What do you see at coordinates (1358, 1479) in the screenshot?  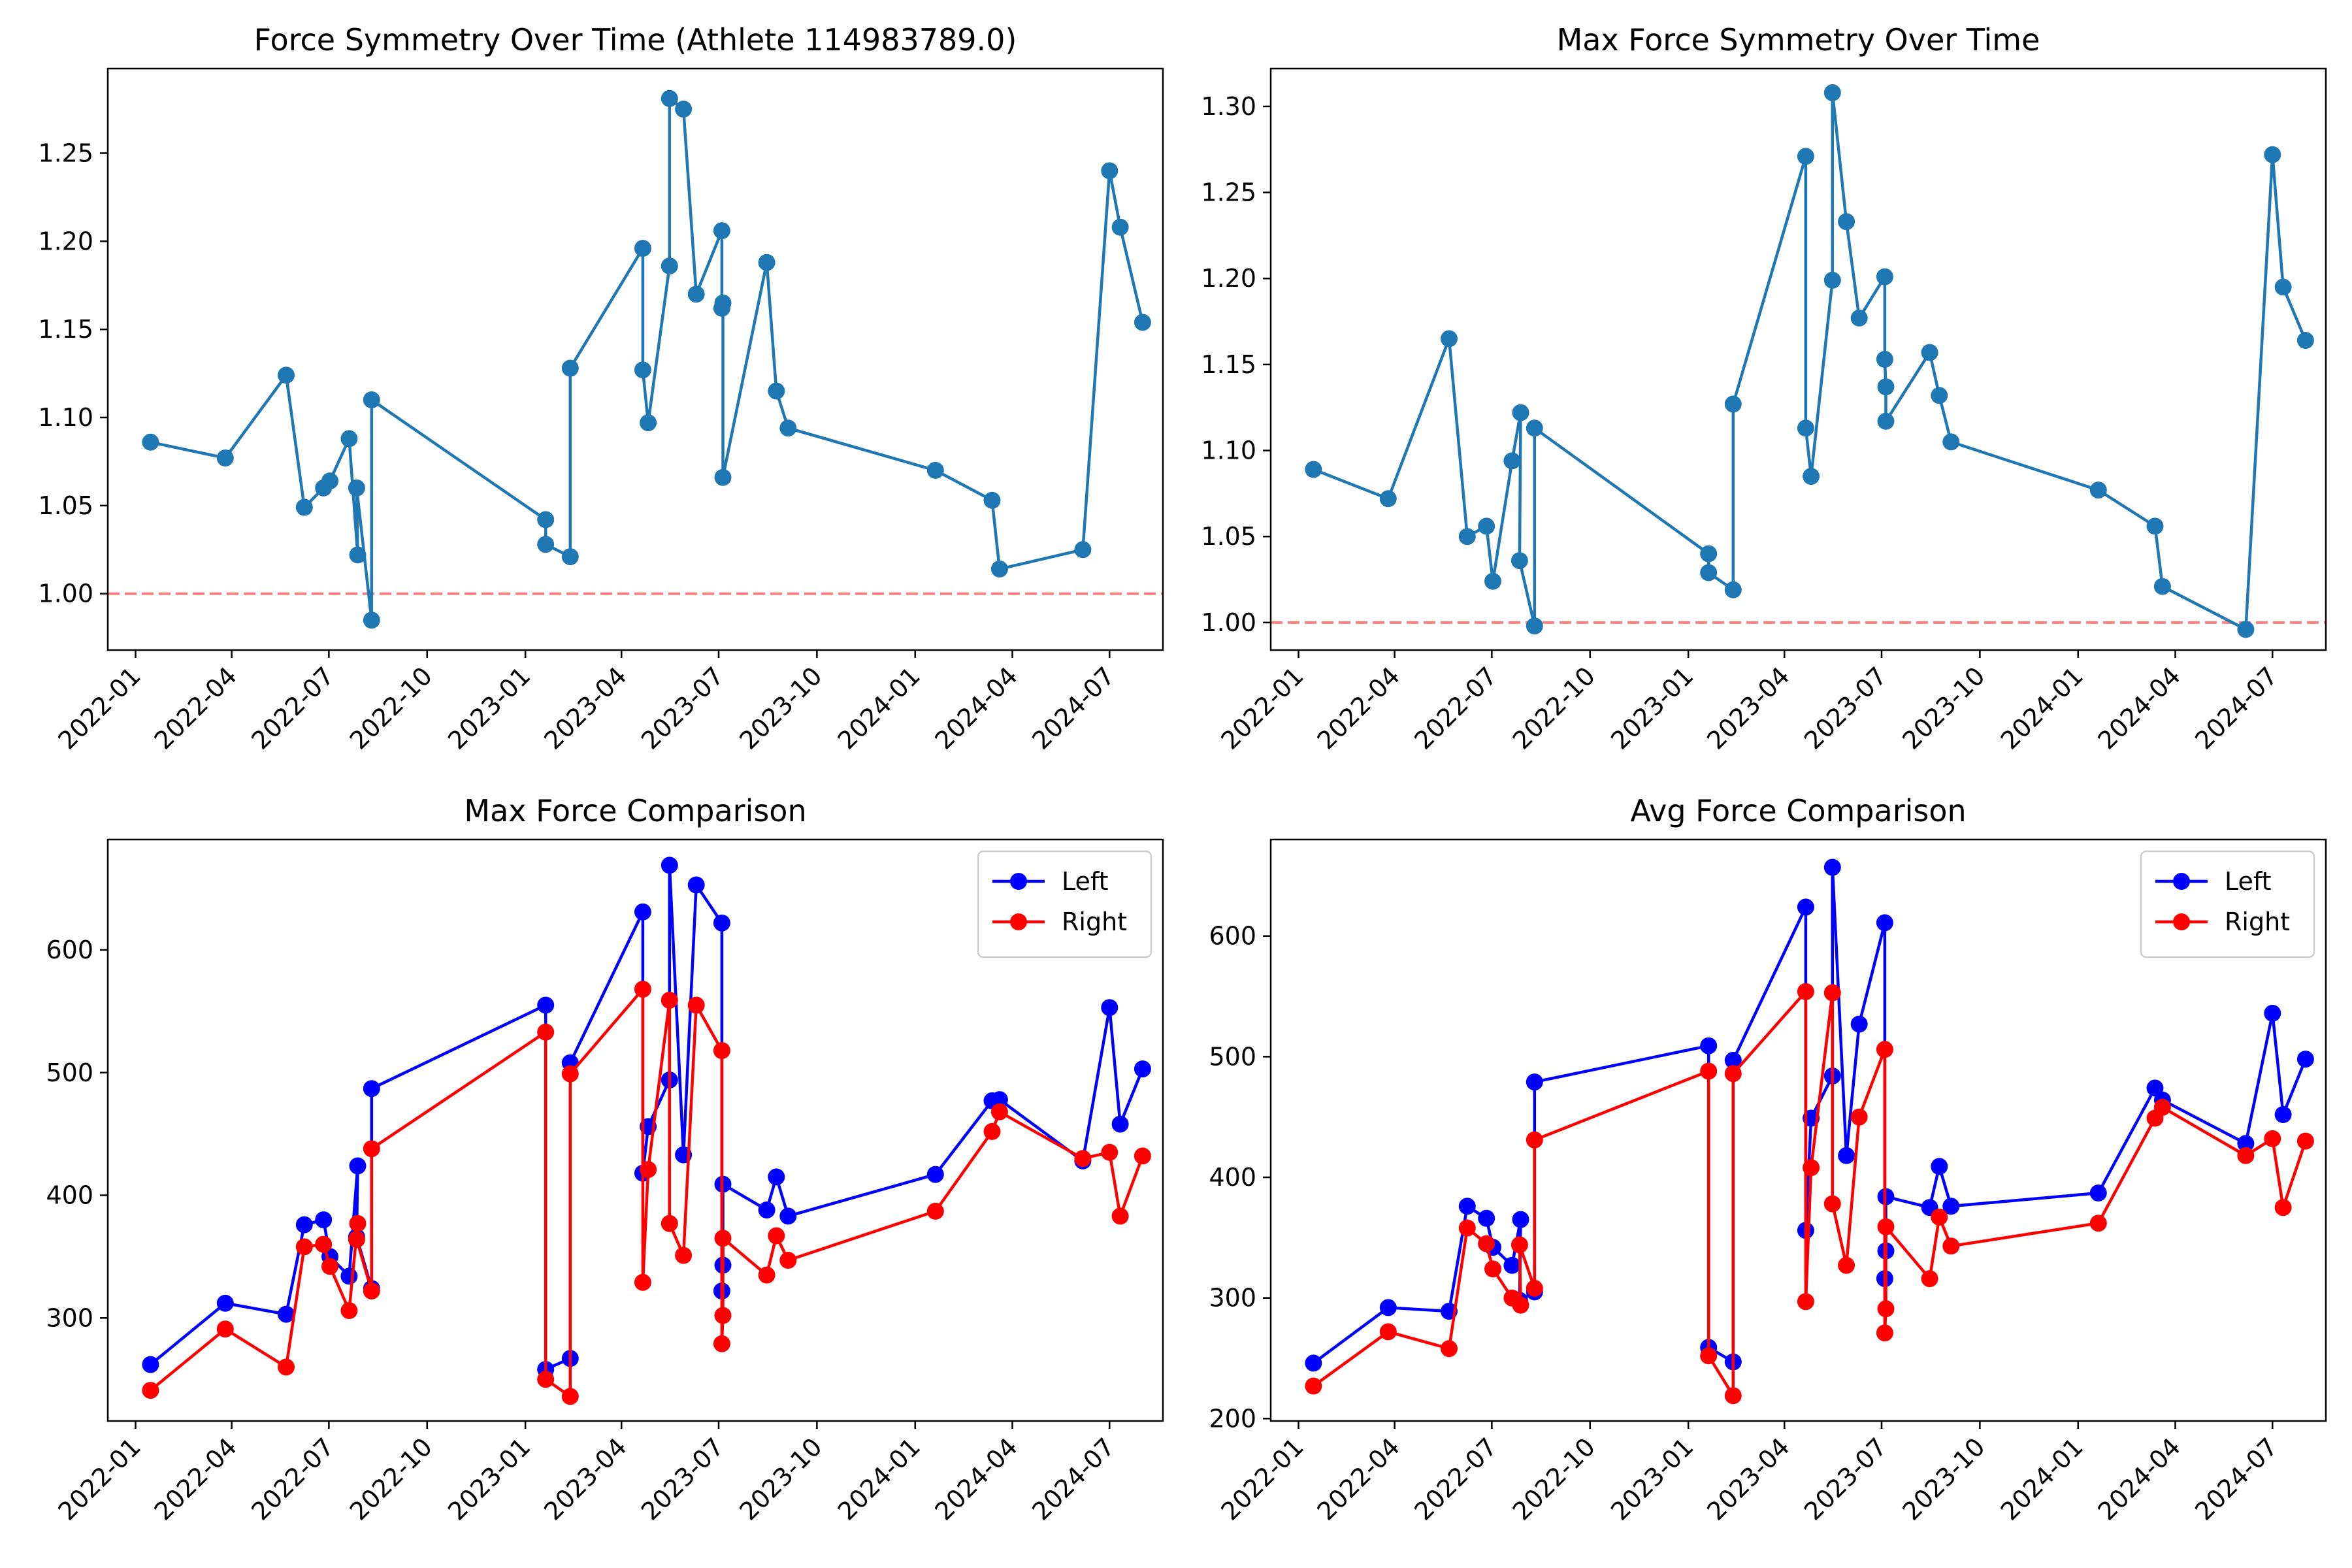 I see `x-tick-label: 2022-04` at bounding box center [1358, 1479].